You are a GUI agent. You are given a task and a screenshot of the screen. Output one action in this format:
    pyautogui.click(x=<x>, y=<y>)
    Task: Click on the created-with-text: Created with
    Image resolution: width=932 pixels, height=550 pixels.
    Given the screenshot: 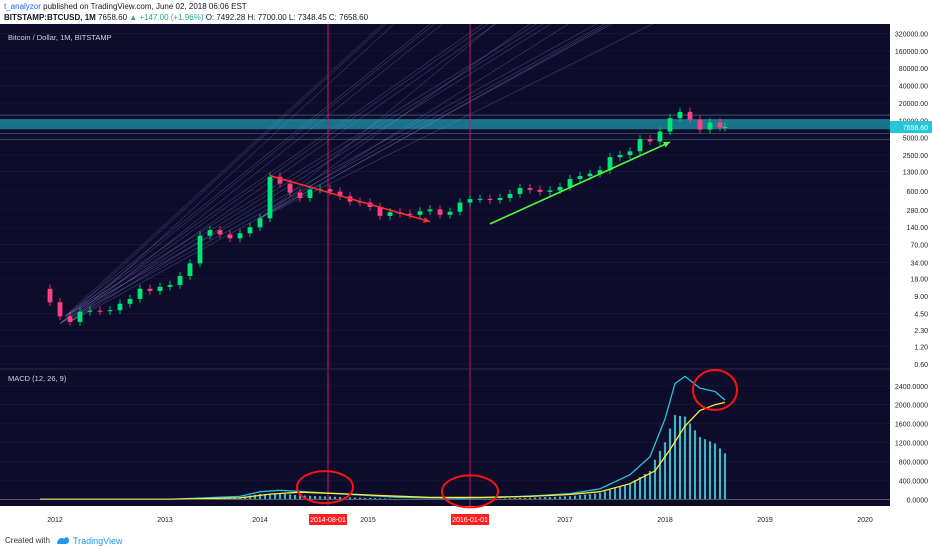 What is the action you would take?
    pyautogui.click(x=27, y=540)
    